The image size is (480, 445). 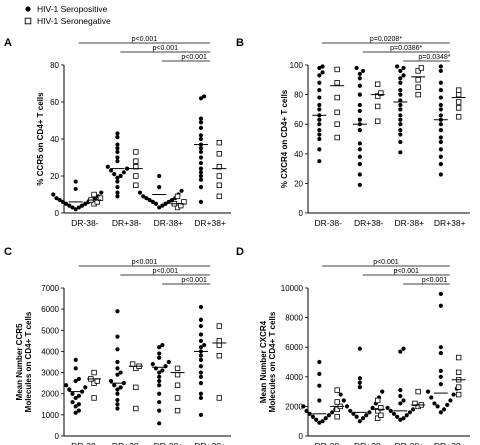 What do you see at coordinates (409, 443) in the screenshot?
I see `x-category-label: DR-38+` at bounding box center [409, 443].